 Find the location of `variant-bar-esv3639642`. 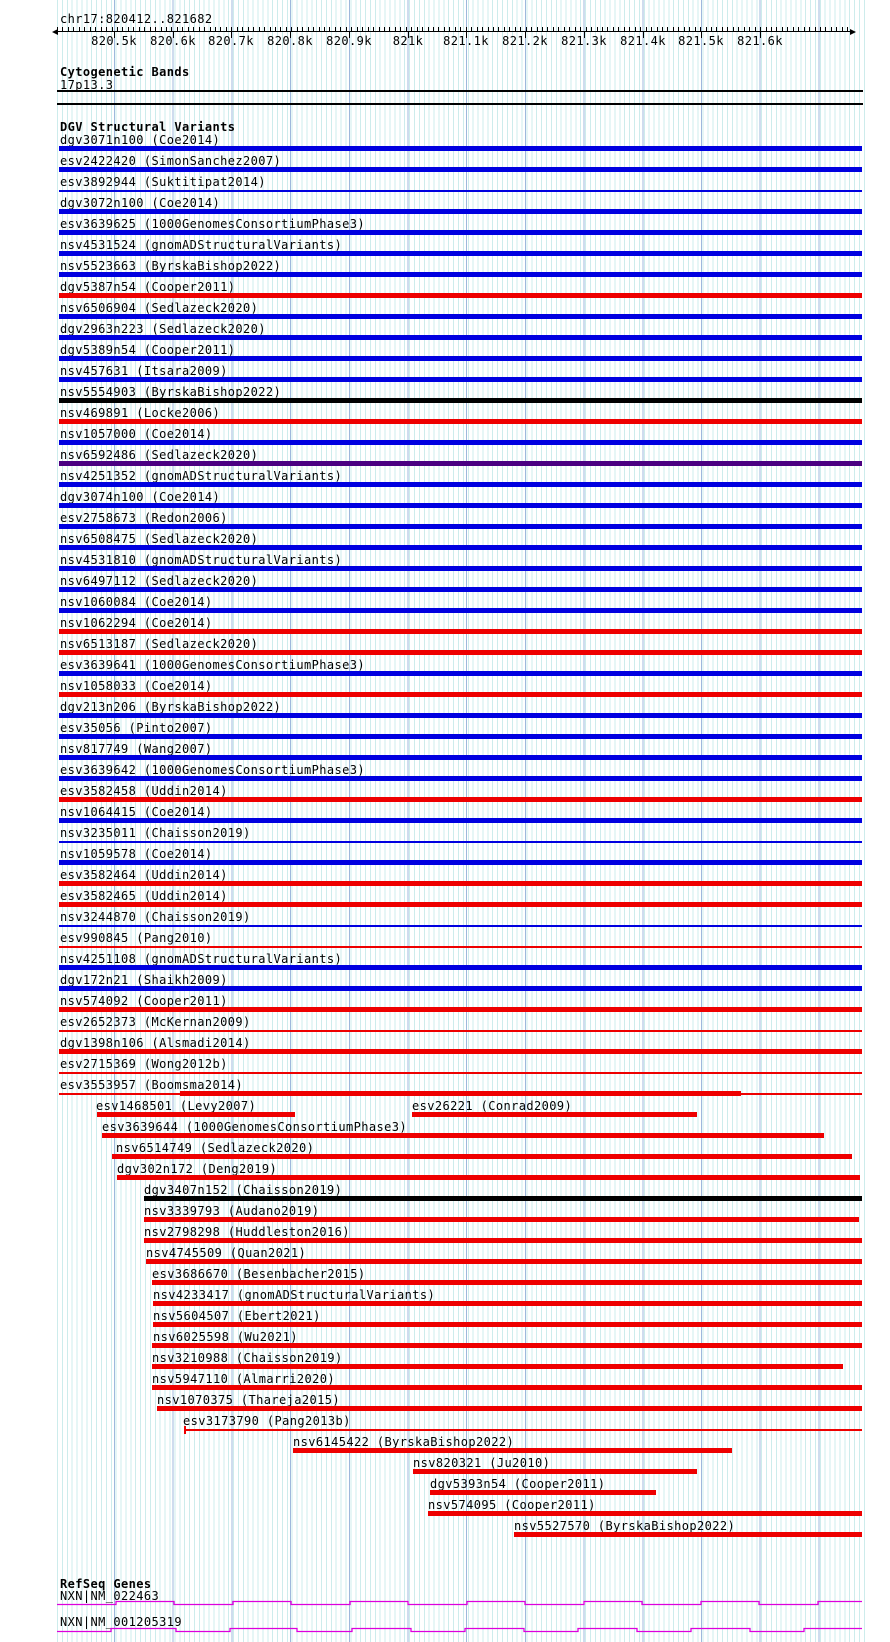

variant-bar-esv3639642 is located at coordinates (460, 778).